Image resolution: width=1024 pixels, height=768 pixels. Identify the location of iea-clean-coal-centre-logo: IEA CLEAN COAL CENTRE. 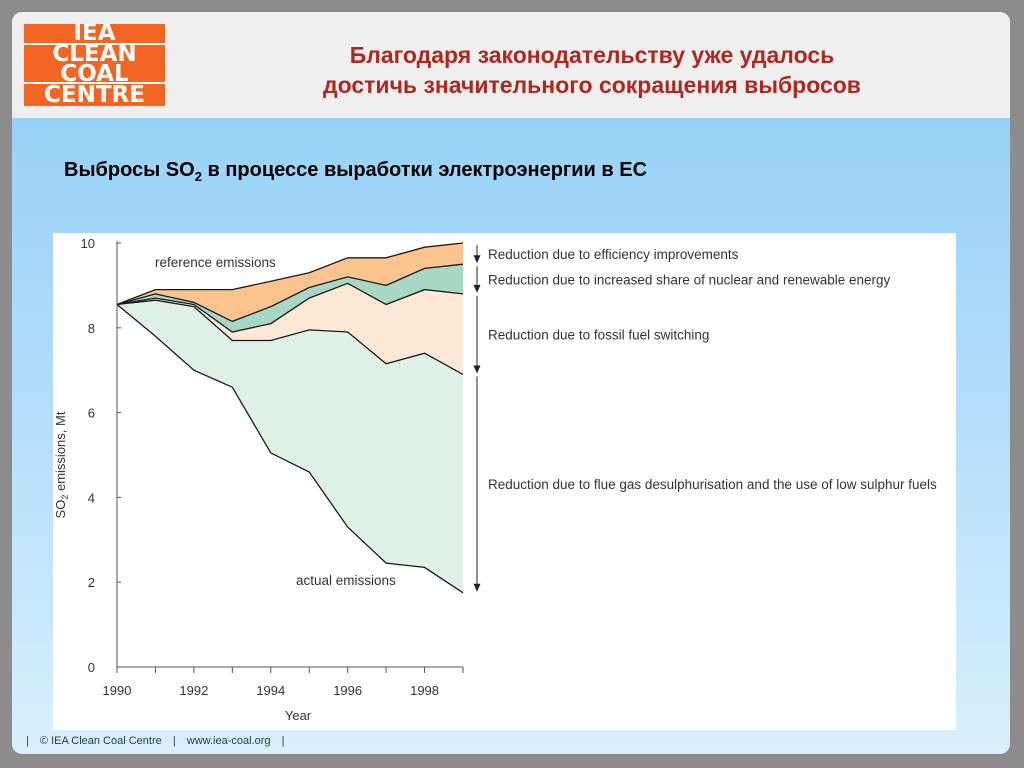
(94, 65).